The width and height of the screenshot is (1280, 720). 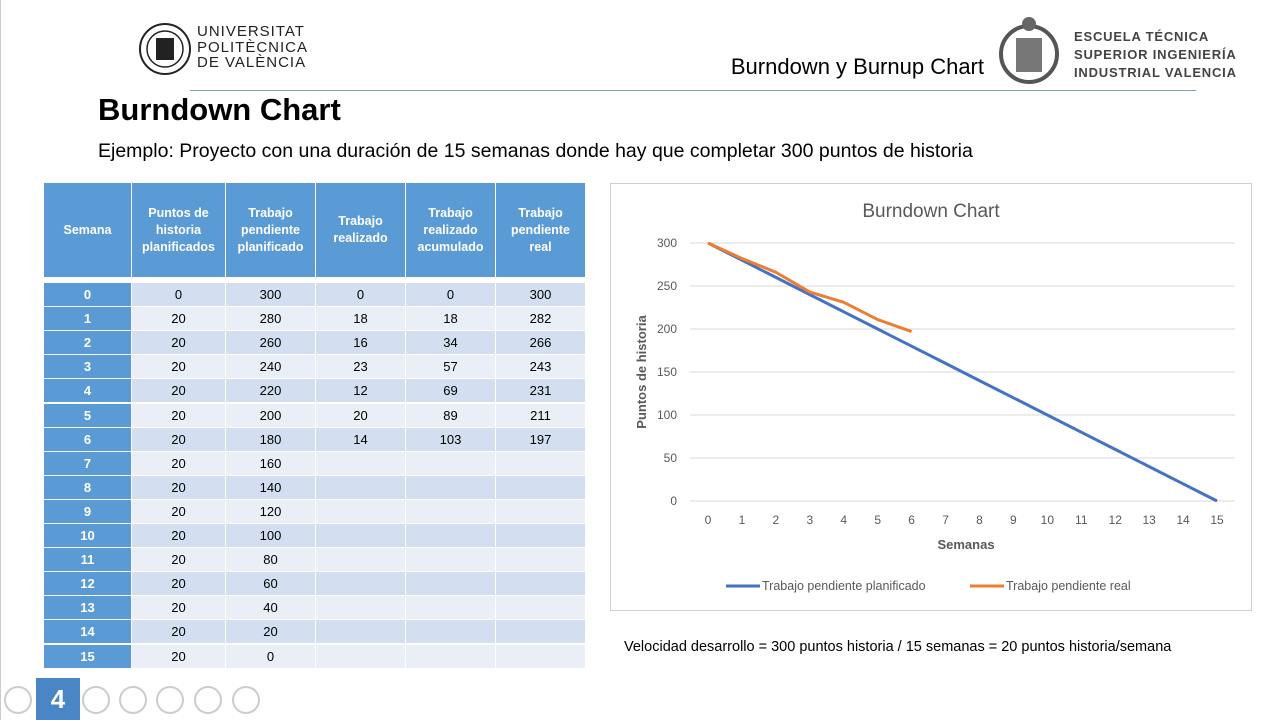 I want to click on screen-button, so click(x=208, y=700).